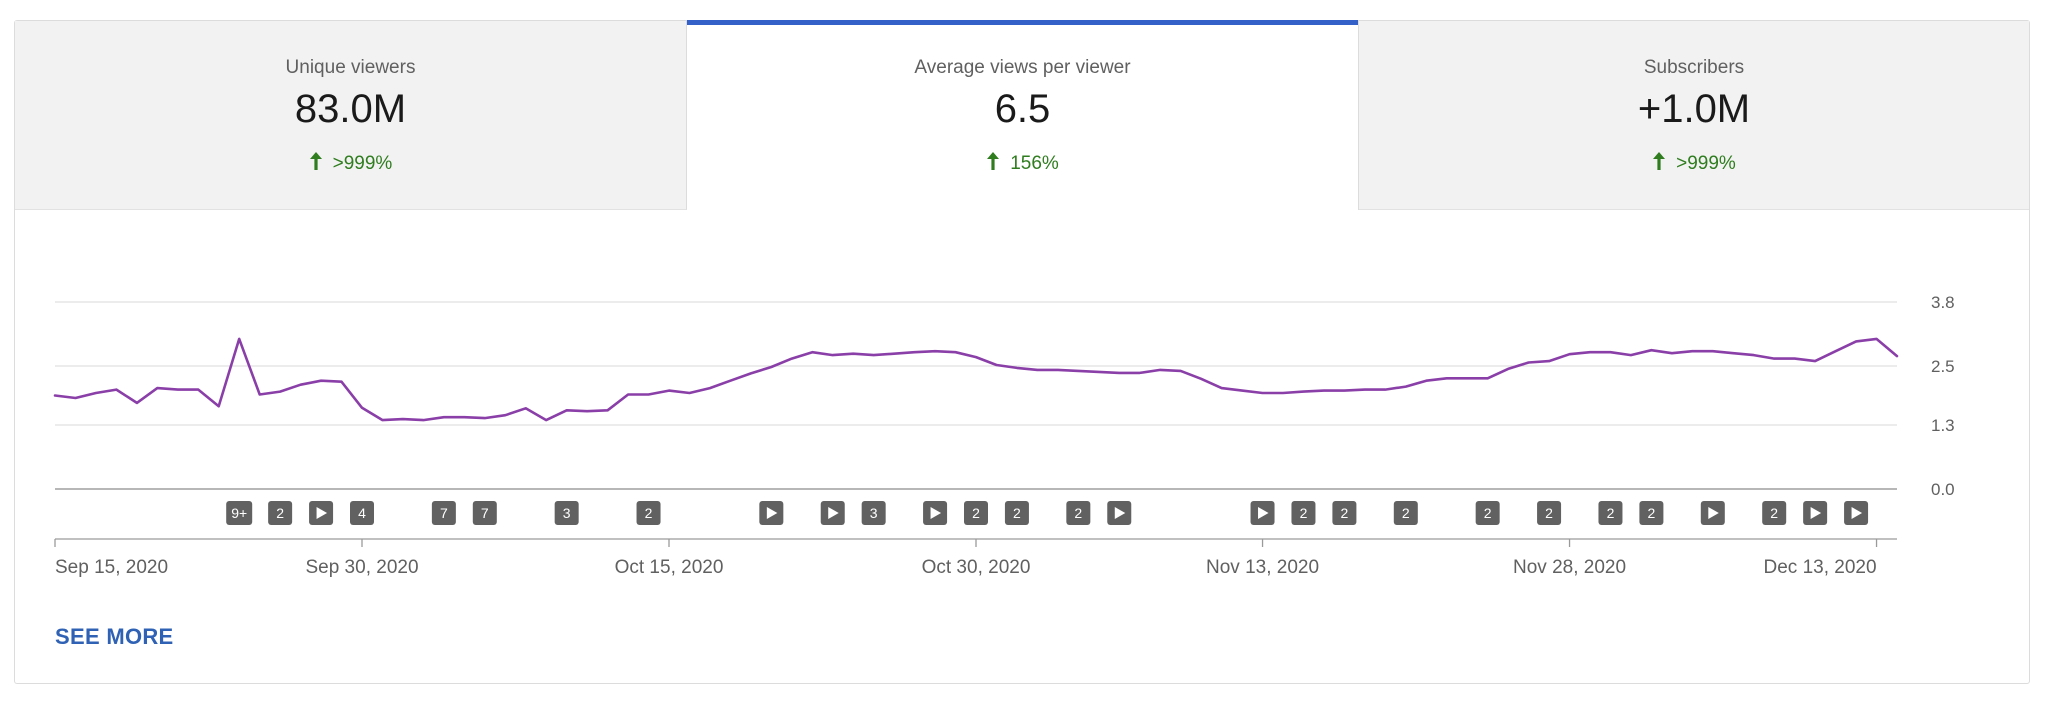 Image resolution: width=2048 pixels, height=703 pixels. I want to click on event-count-label: 9+, so click(239, 513).